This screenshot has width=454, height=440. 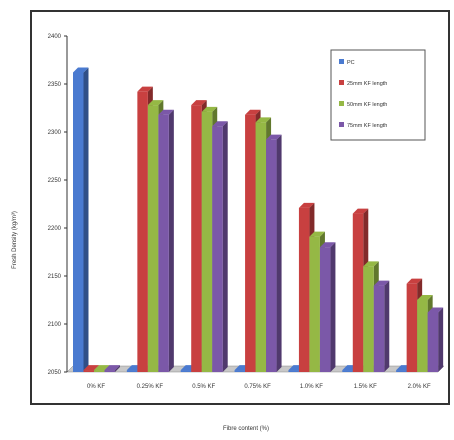 I want to click on y-tick-label: 2350, so click(x=55, y=85).